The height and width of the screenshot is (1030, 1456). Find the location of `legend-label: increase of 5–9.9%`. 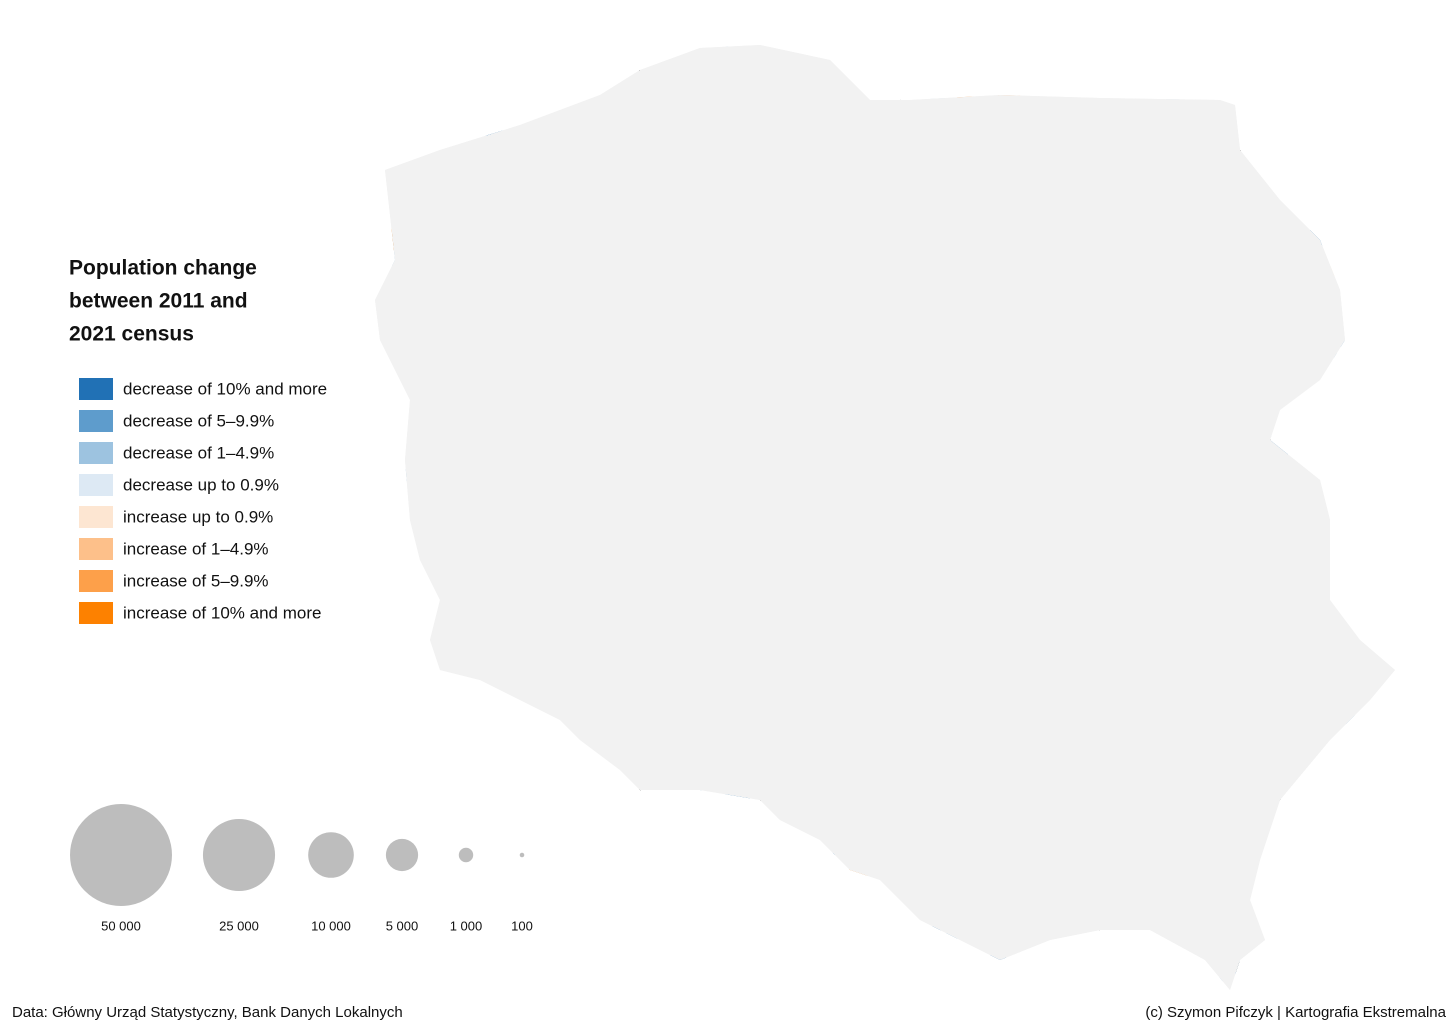

legend-label: increase of 5–9.9% is located at coordinates (196, 580).